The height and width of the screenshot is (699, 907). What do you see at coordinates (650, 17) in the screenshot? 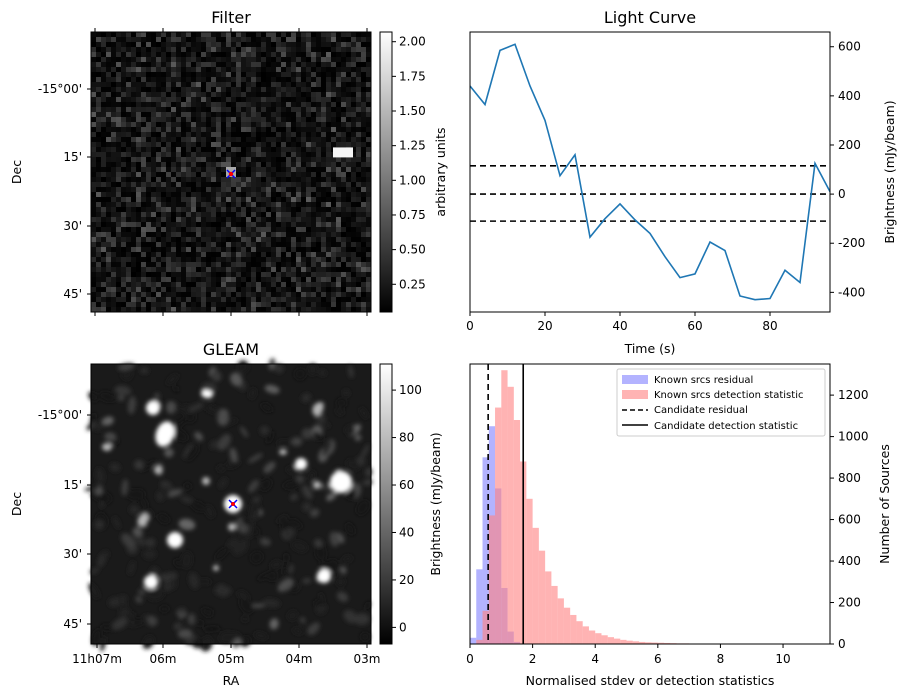
I see `lightcurve-title: Light Curve` at bounding box center [650, 17].